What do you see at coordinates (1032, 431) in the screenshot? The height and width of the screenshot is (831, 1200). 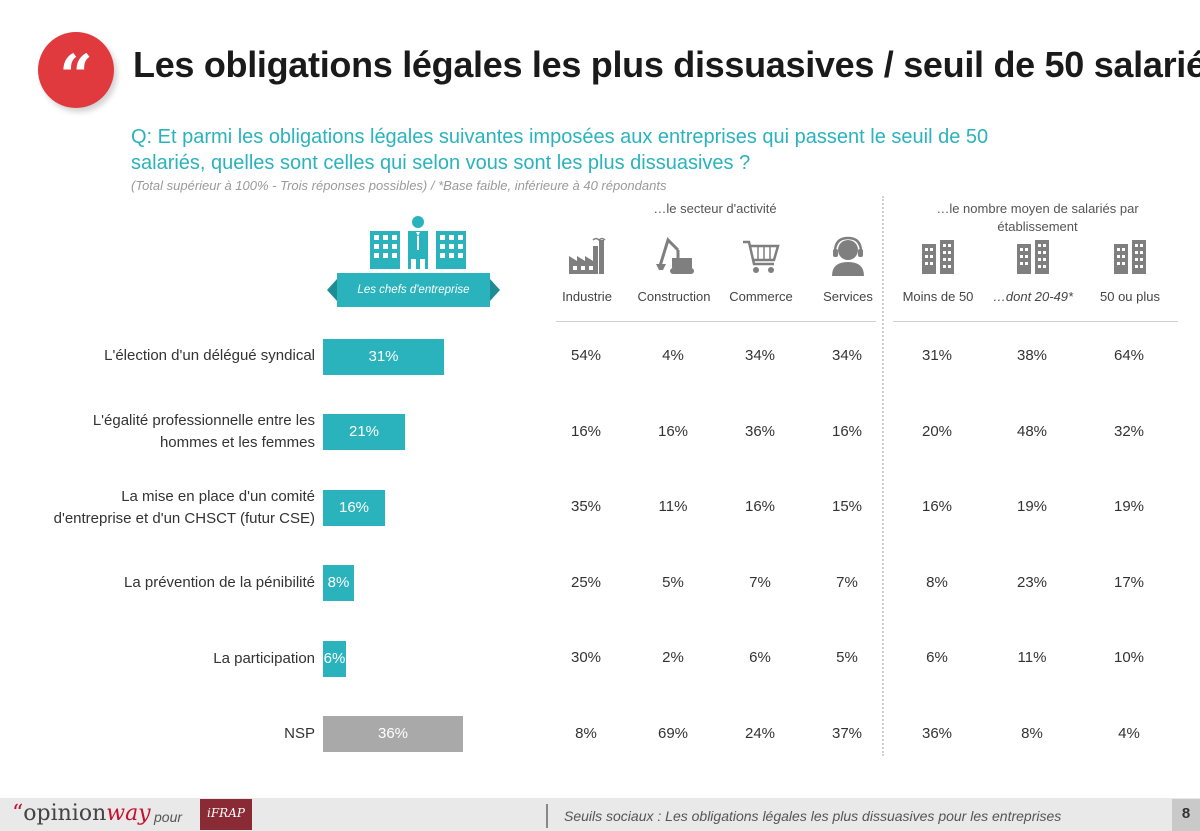 I see `table-cell: 48%` at bounding box center [1032, 431].